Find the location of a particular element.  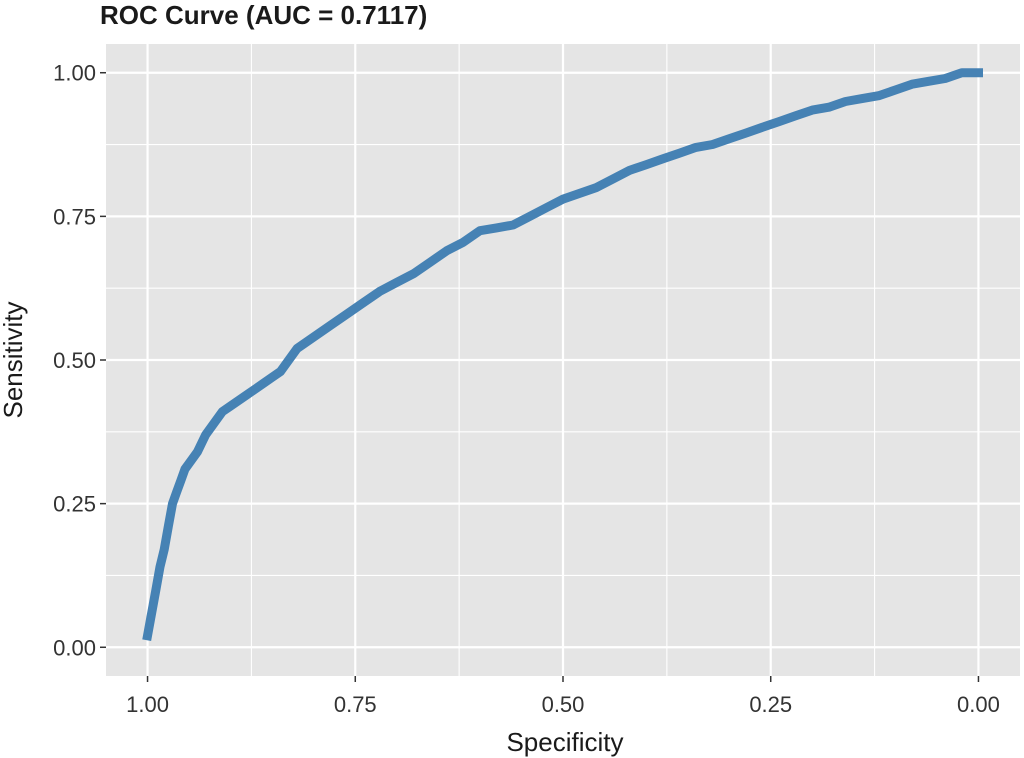

x-tick-label: 0.25 is located at coordinates (770, 704).